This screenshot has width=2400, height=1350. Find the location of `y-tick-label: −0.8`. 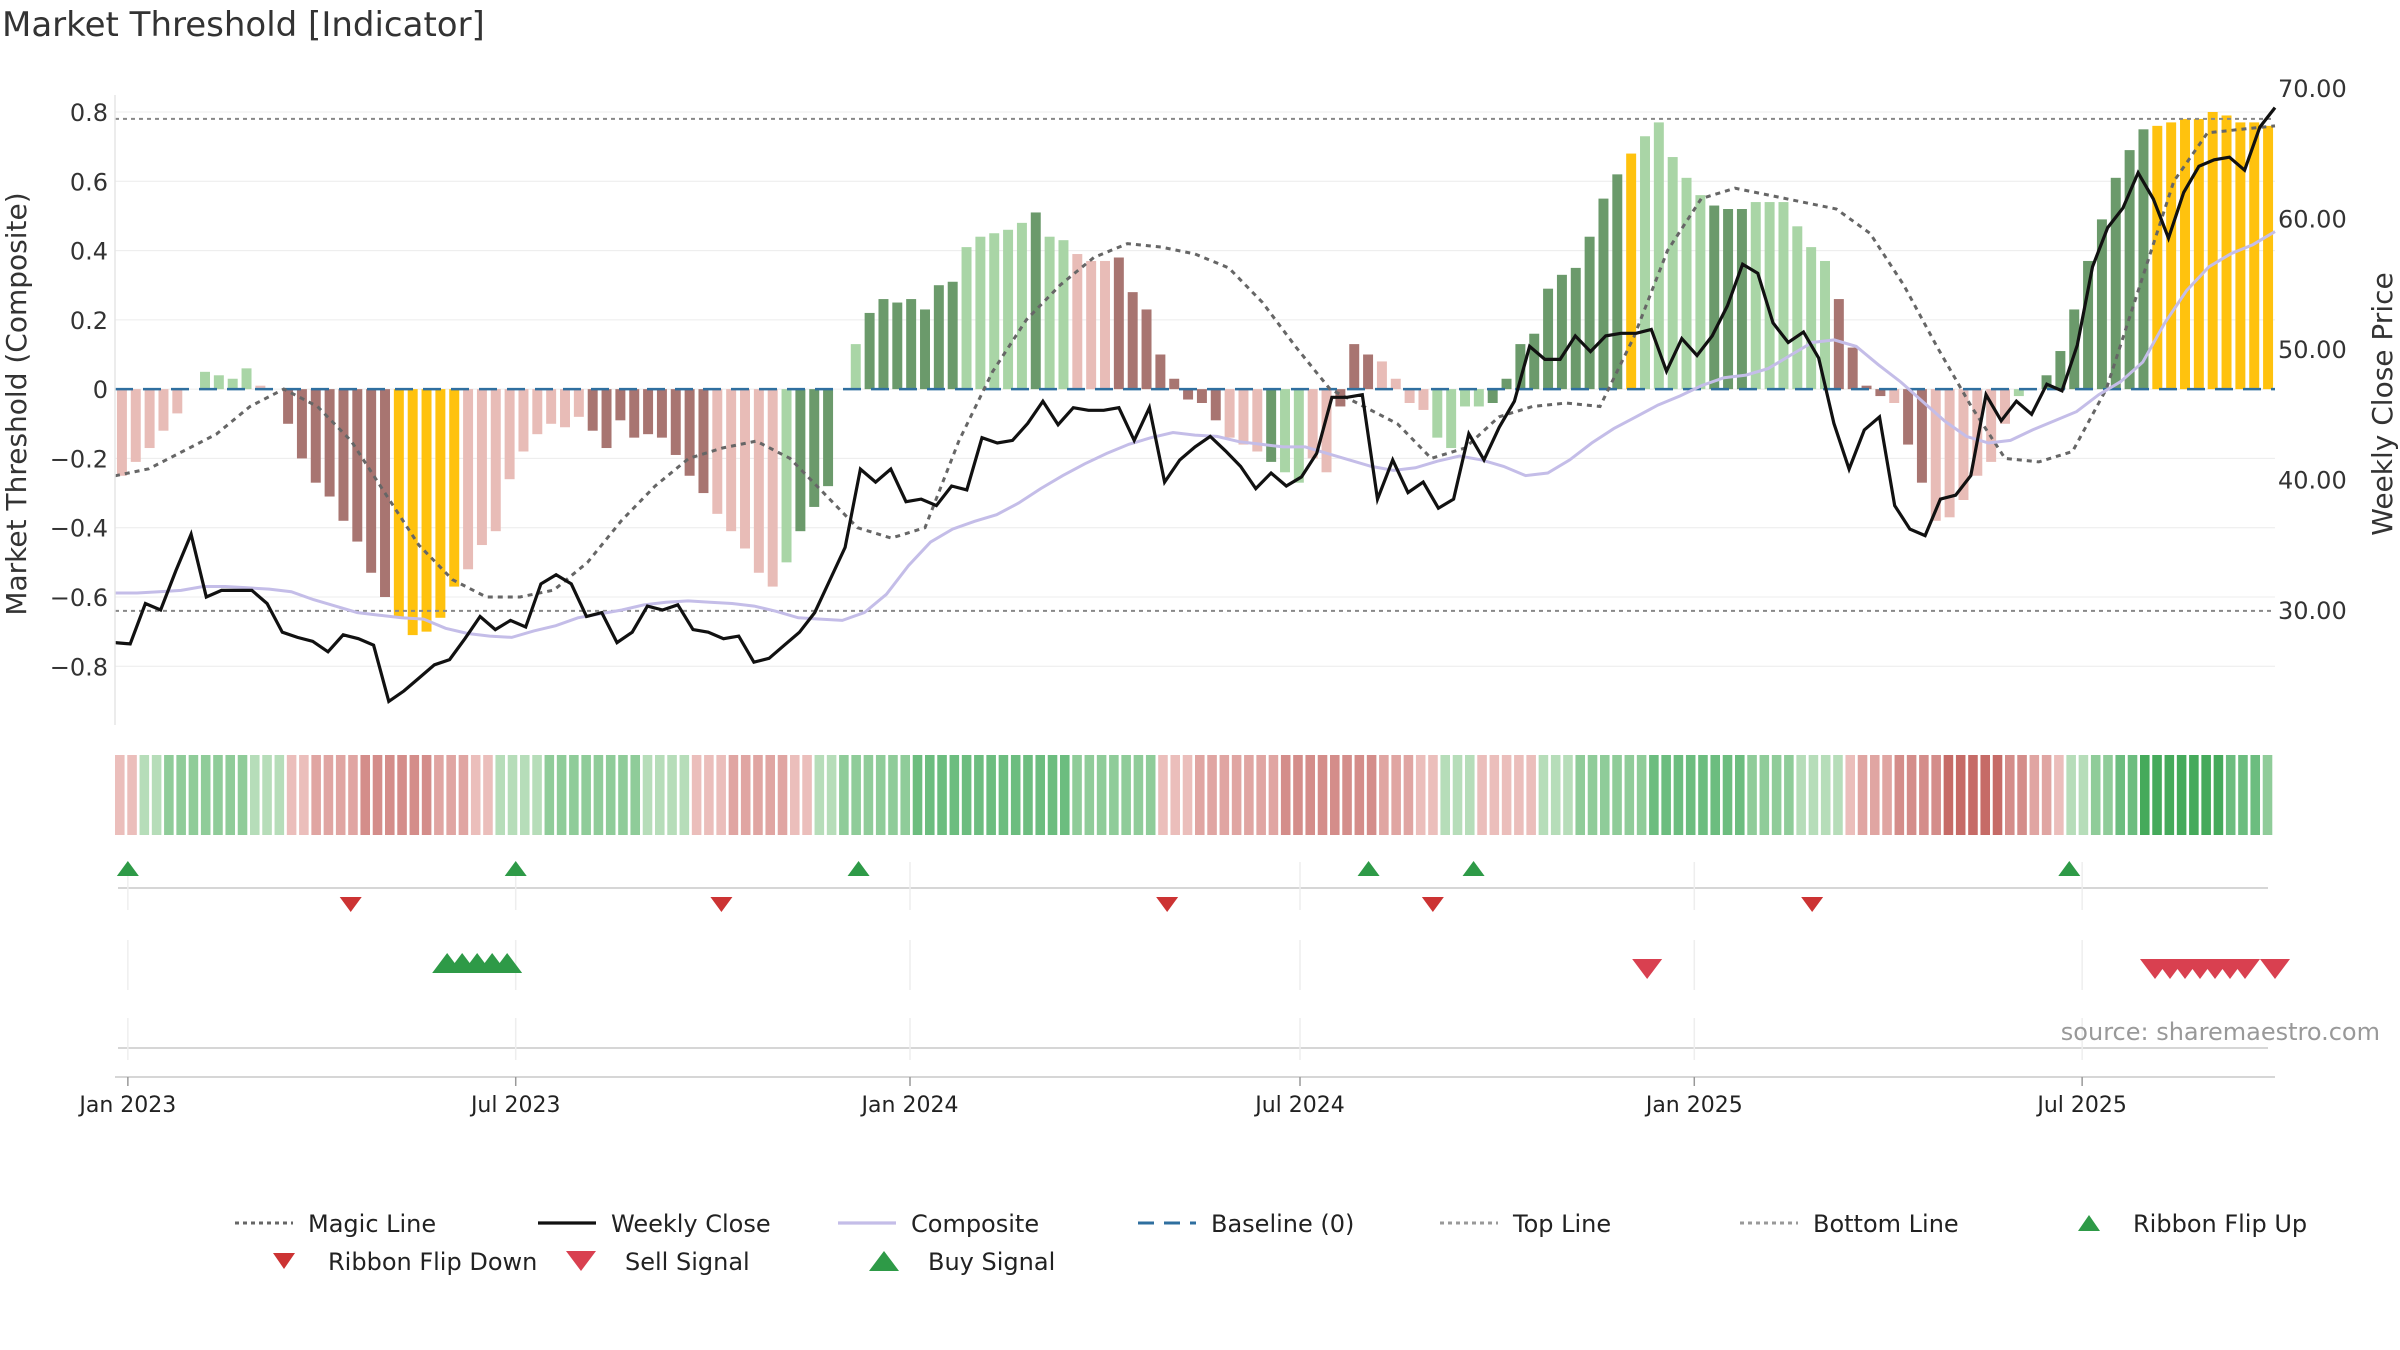

y-tick-label: −0.8 is located at coordinates (79, 667).